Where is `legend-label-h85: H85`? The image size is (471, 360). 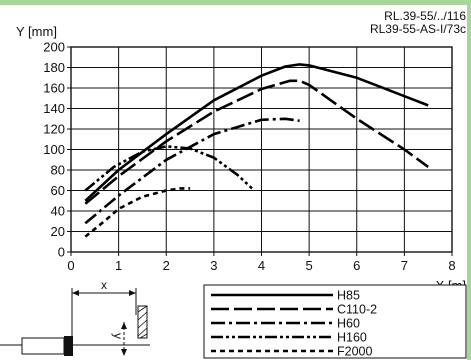 legend-label-h85: H85 is located at coordinates (348, 296).